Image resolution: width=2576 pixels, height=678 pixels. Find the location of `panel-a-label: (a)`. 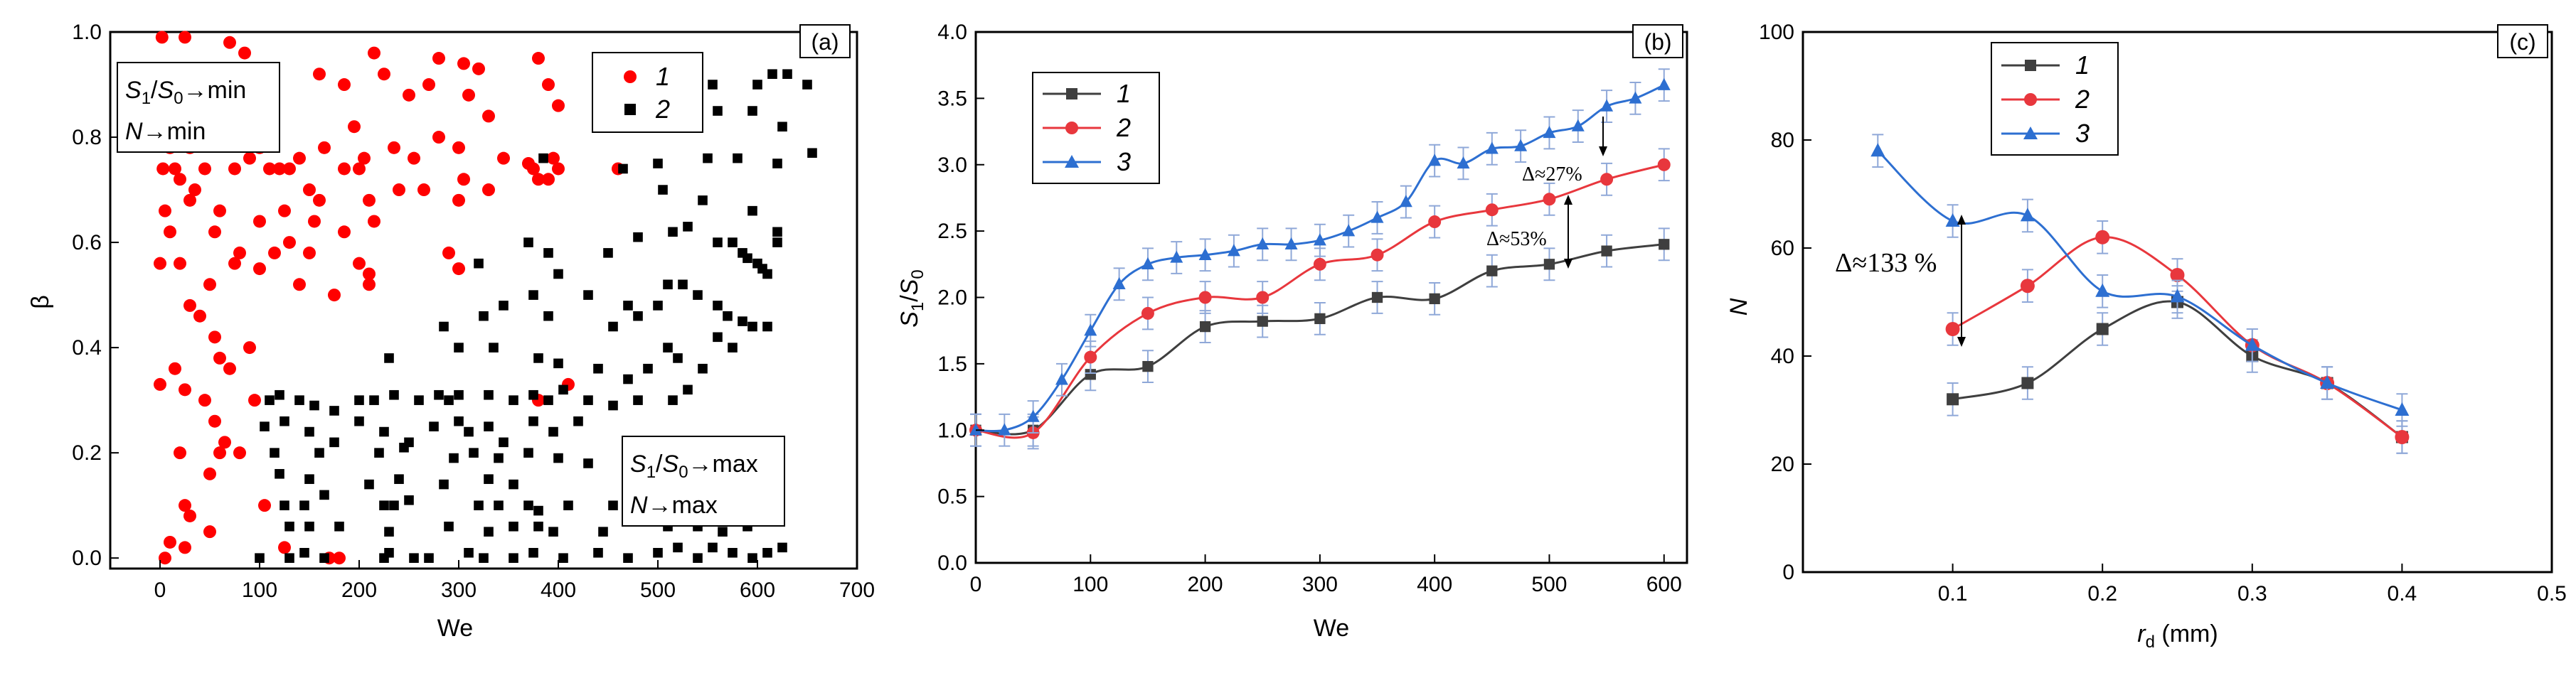

panel-a-label: (a) is located at coordinates (825, 42).